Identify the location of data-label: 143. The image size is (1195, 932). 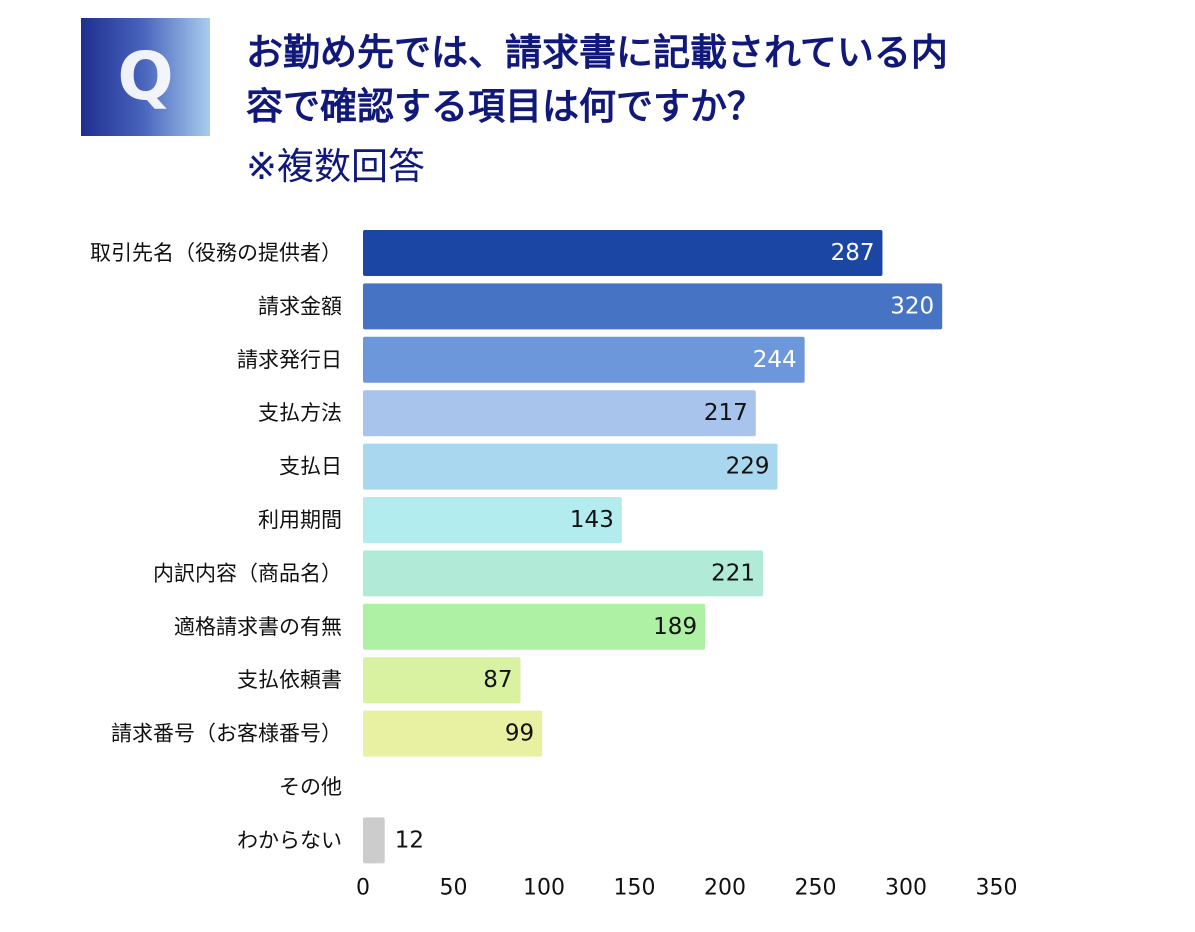
(592, 520).